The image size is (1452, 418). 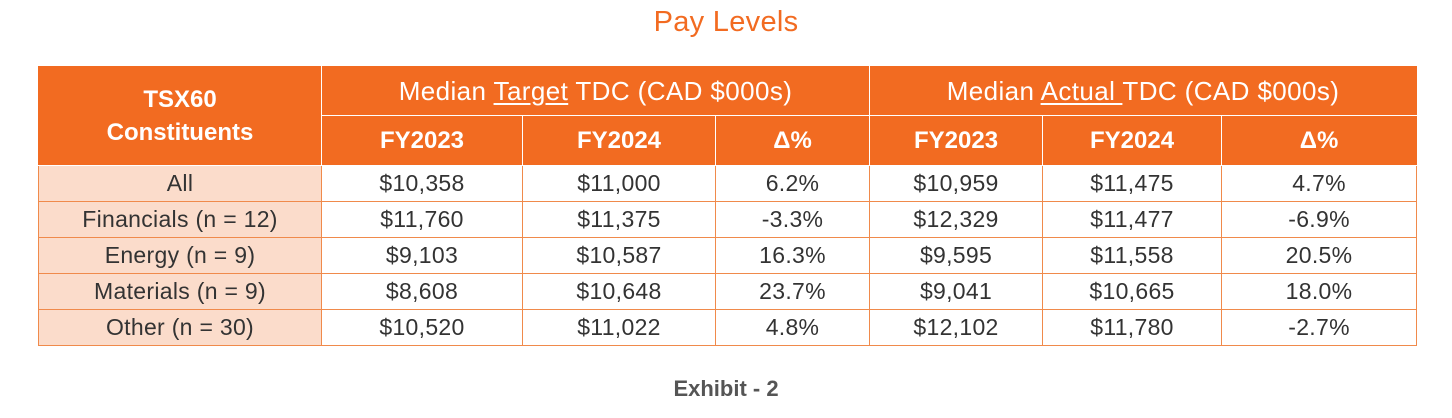 I want to click on table-cell: 16.3%, so click(x=792, y=255).